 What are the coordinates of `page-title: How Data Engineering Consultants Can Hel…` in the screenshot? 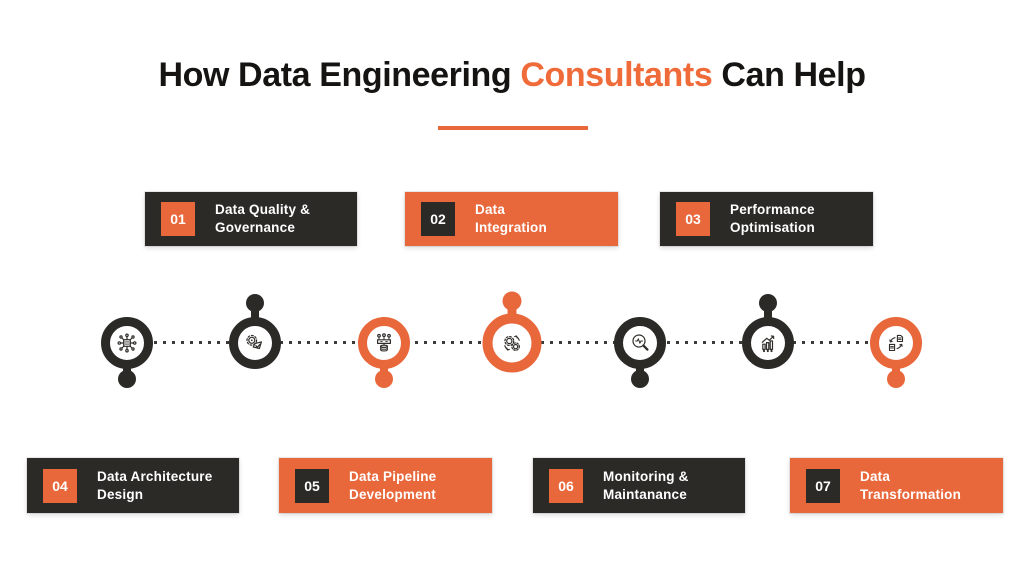 It's located at (512, 75).